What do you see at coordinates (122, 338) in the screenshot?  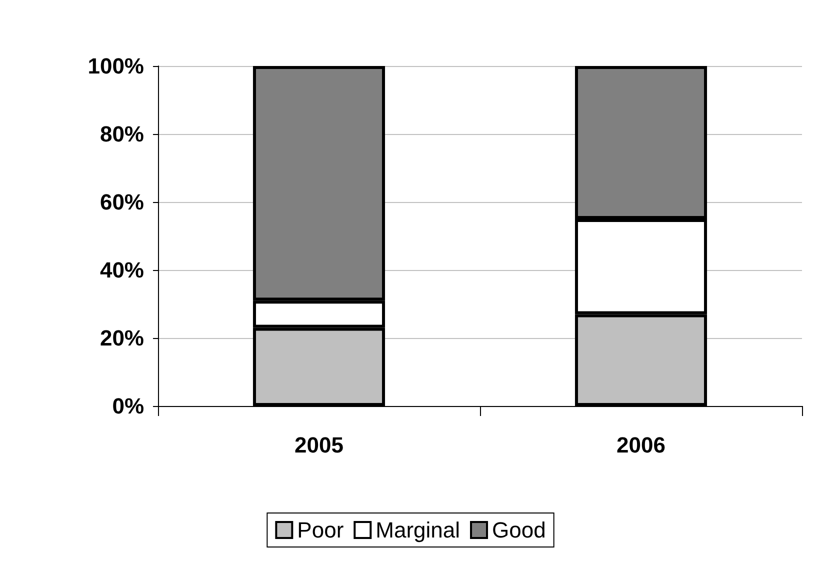 I see `y-tick-label: 20%` at bounding box center [122, 338].